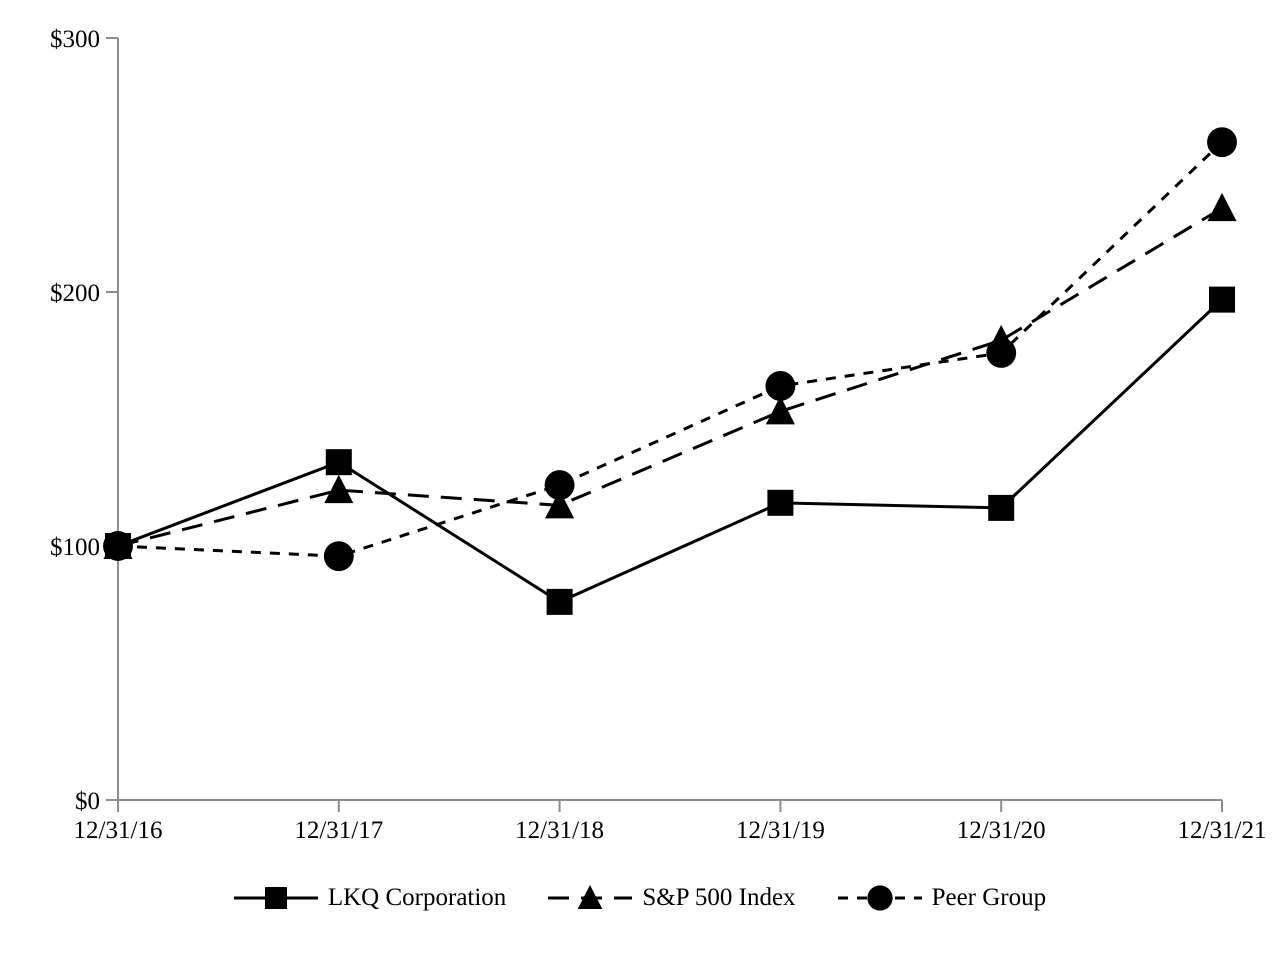 The image size is (1280, 960). I want to click on y-axis-tick-label: $300, so click(75, 39).